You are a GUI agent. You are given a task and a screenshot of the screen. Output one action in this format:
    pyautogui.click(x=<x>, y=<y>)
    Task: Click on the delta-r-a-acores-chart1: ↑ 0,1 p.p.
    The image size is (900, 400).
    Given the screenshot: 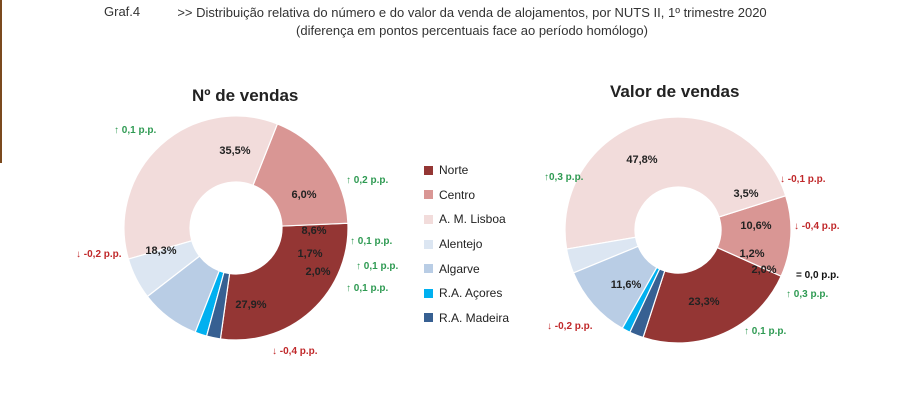 What is the action you would take?
    pyautogui.click(x=377, y=266)
    